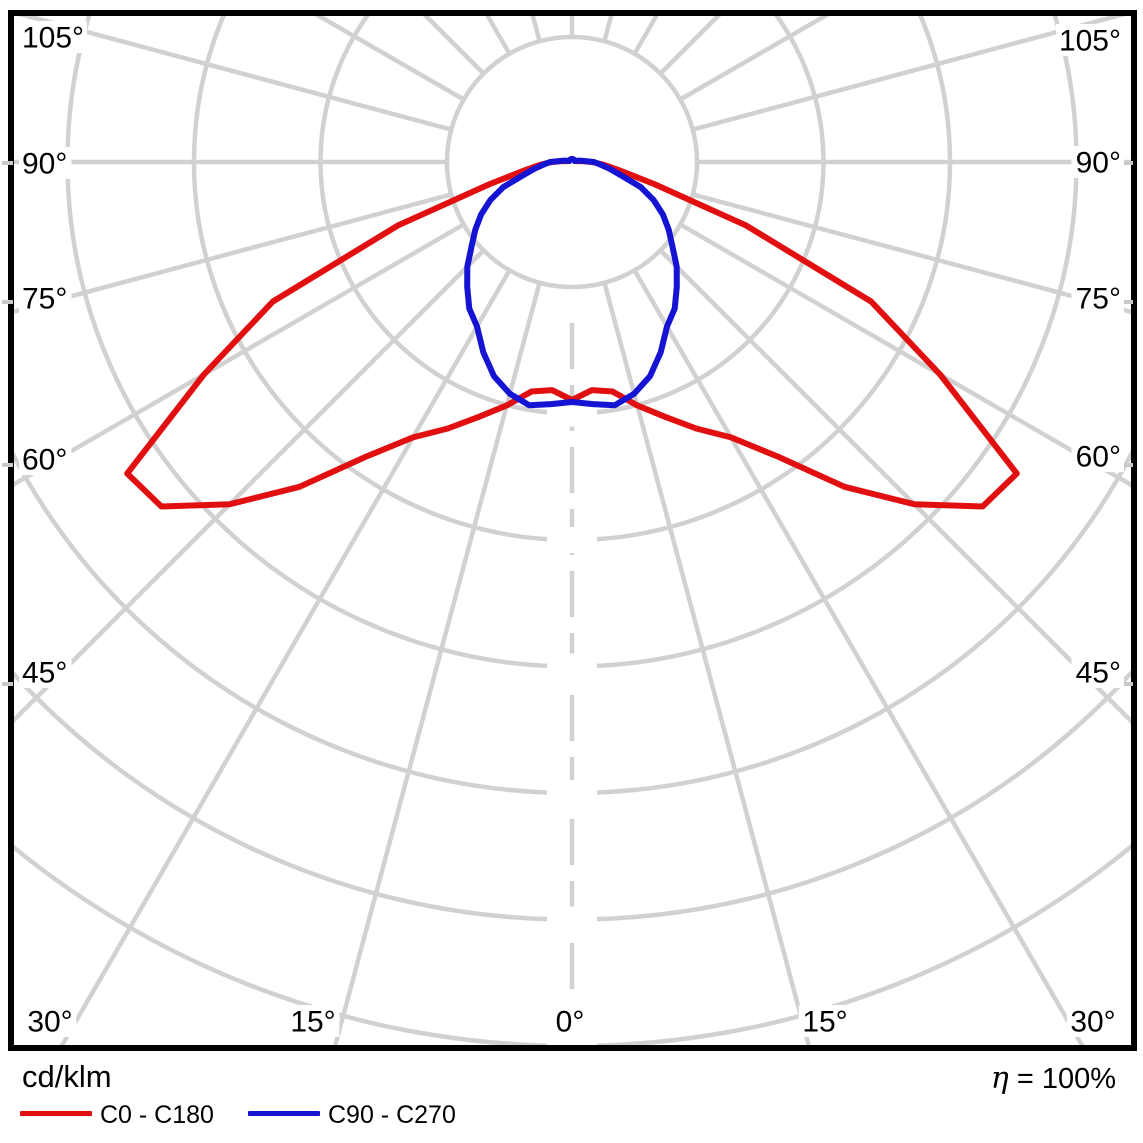 Image resolution: width=1143 pixels, height=1143 pixels. What do you see at coordinates (392, 1115) in the screenshot?
I see `legend-label-c90-c270: C90 - C270` at bounding box center [392, 1115].